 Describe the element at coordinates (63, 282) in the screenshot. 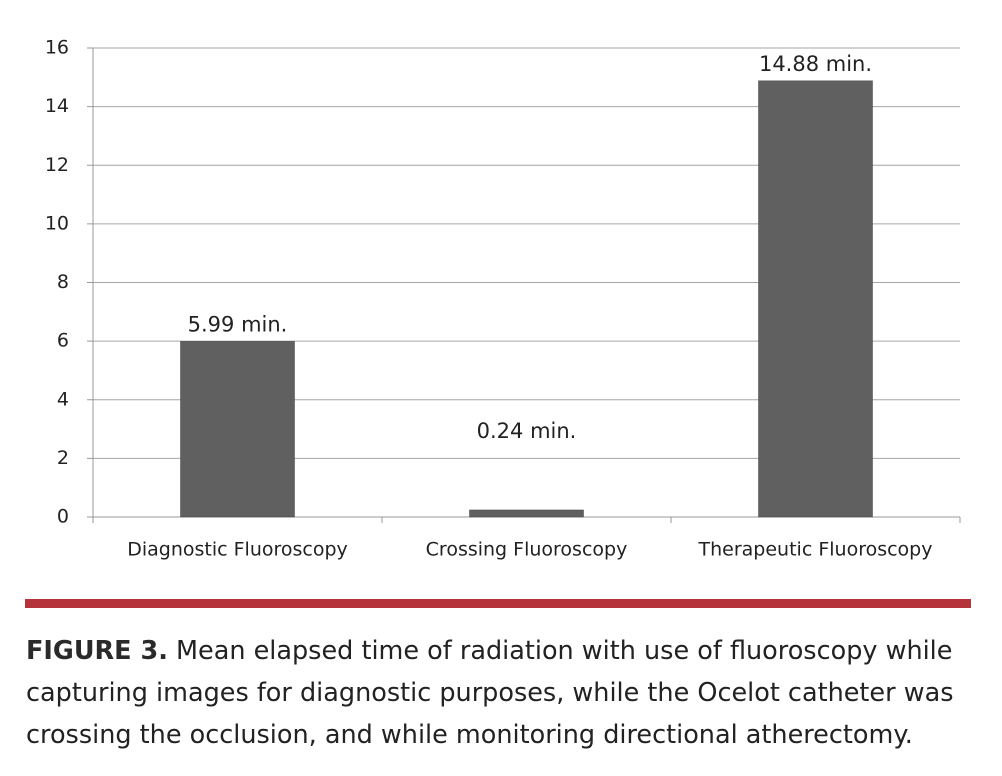

I see `y-tick-label: 8` at that location.